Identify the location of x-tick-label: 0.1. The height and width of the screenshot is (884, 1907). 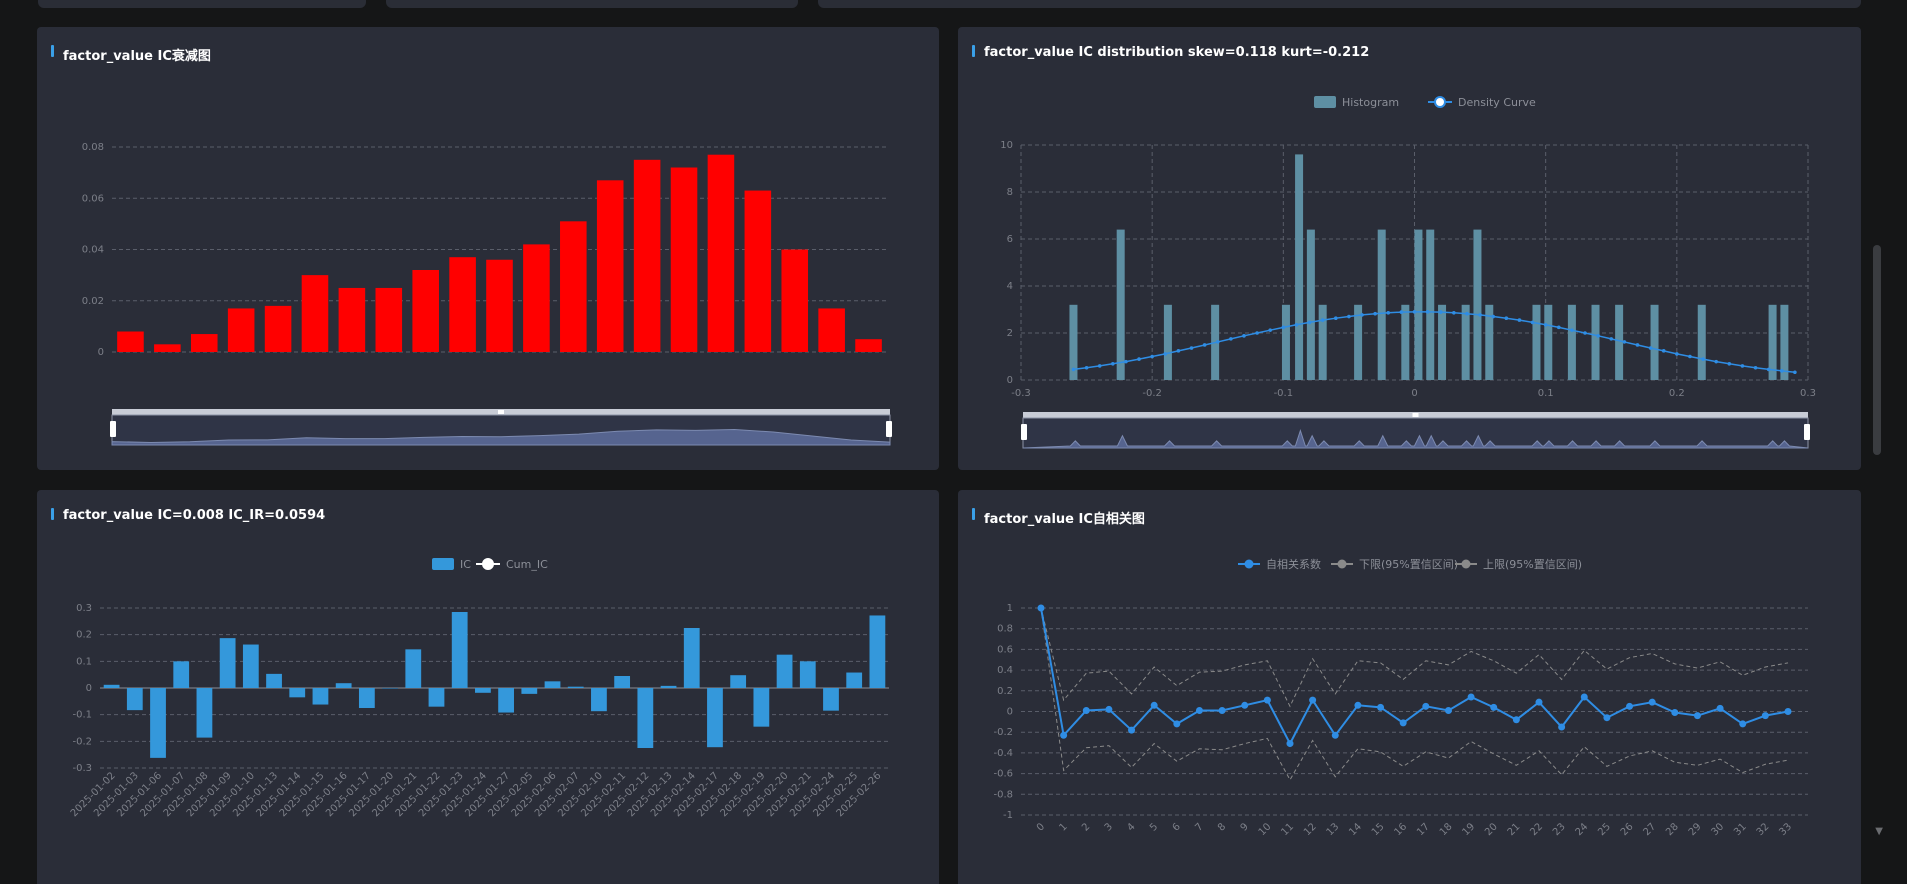
(1546, 393).